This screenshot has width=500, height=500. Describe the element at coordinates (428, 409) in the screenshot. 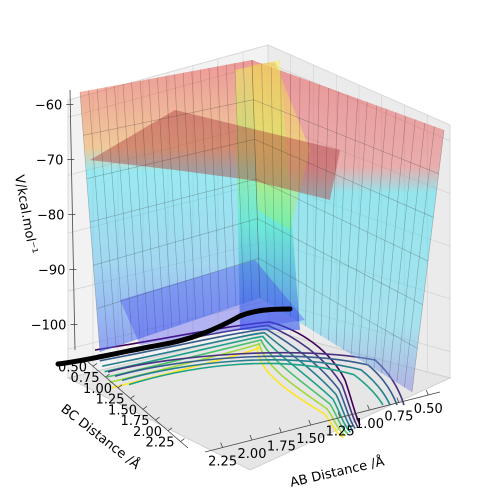

I see `x-tick-label: 0.50` at that location.